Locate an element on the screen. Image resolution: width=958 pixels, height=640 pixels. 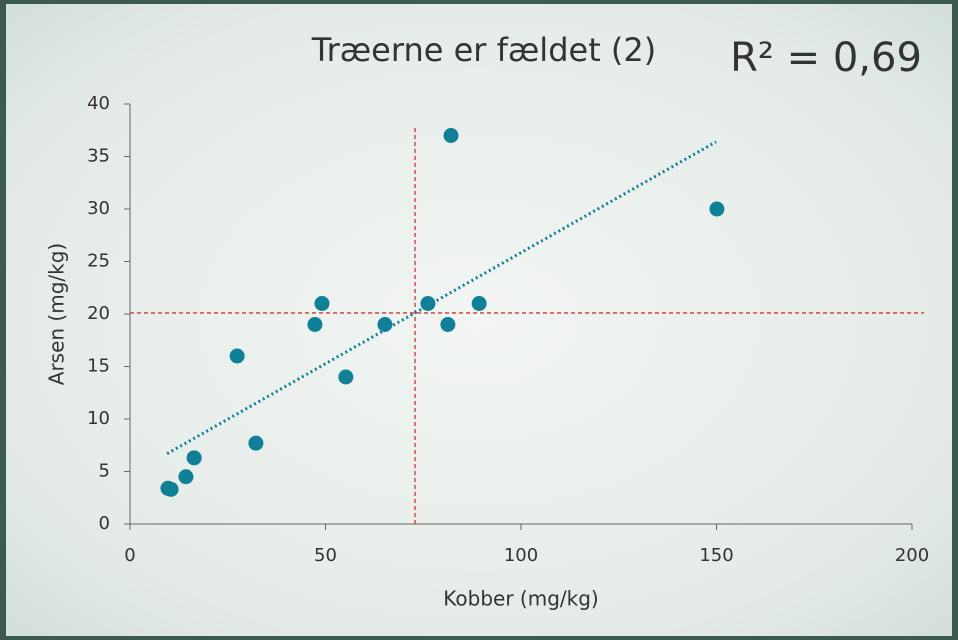
x-tick-label: 150 is located at coordinates (716, 555).